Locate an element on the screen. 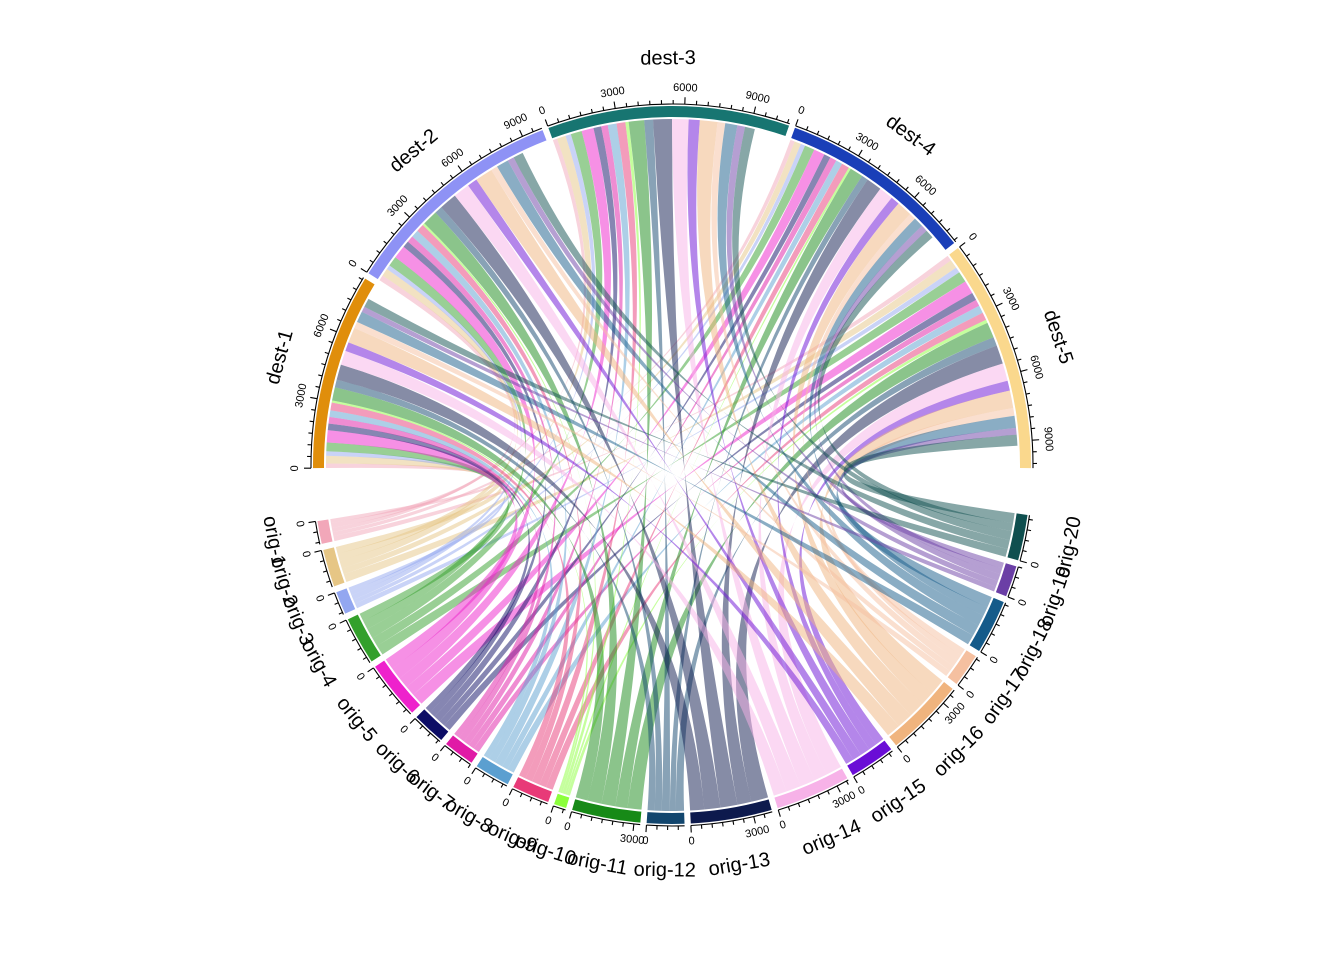 The image size is (1344, 960). tick-label-orig-13: 0 is located at coordinates (691, 841).